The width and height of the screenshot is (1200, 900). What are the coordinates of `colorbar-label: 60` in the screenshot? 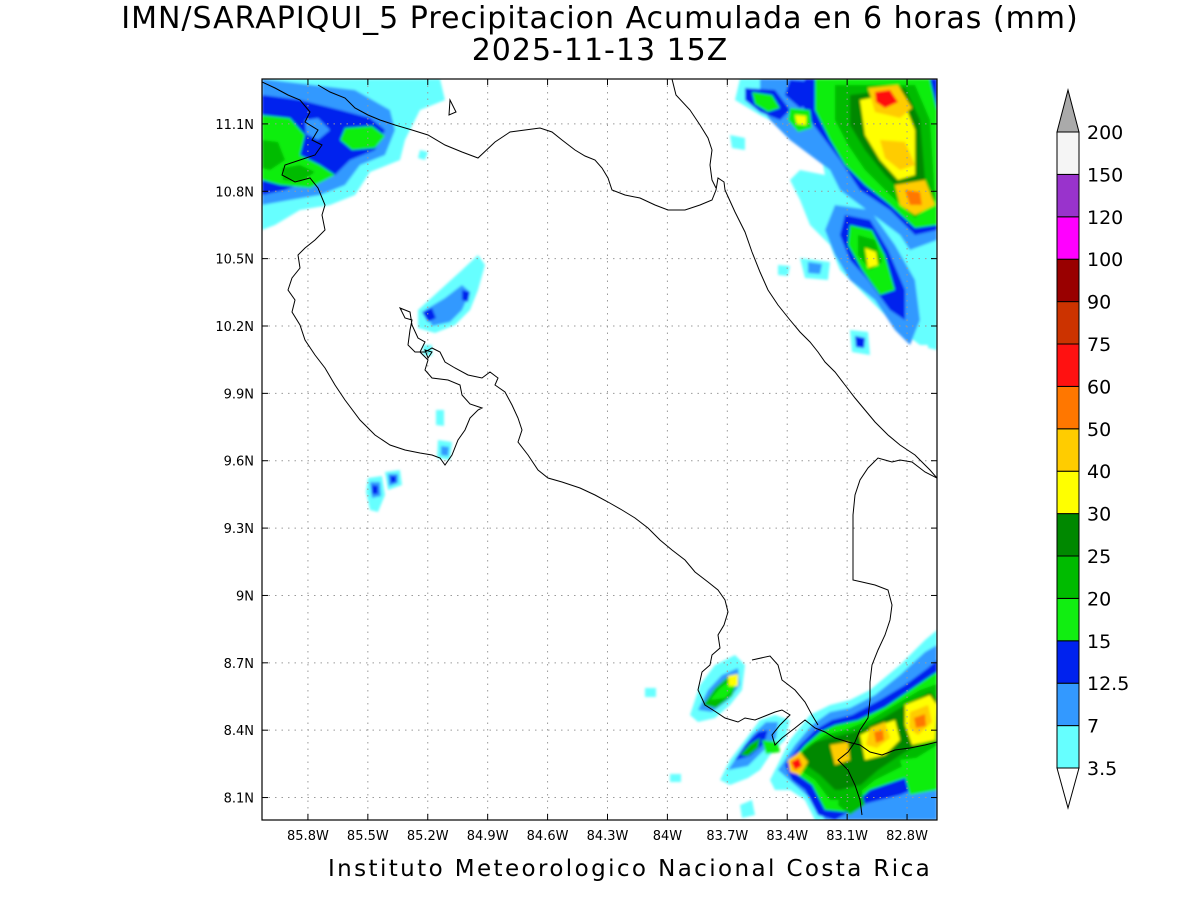 It's located at (1099, 387).